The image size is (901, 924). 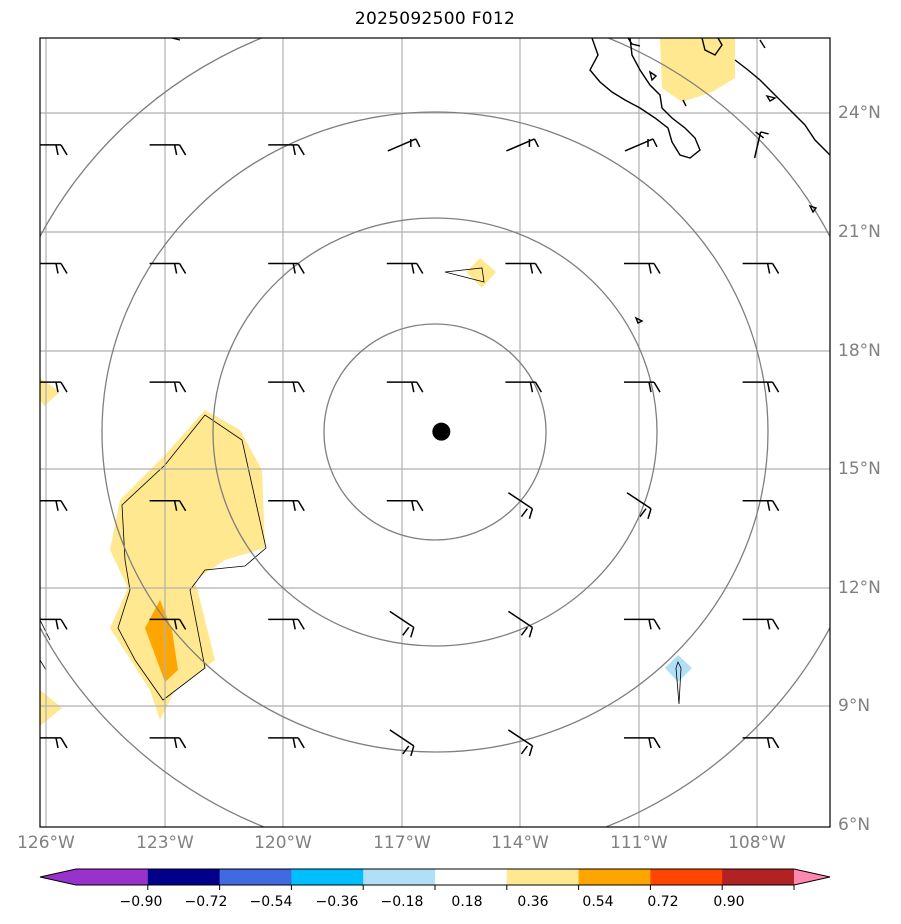 I want to click on lat-label-9n: 9°N, so click(x=854, y=706).